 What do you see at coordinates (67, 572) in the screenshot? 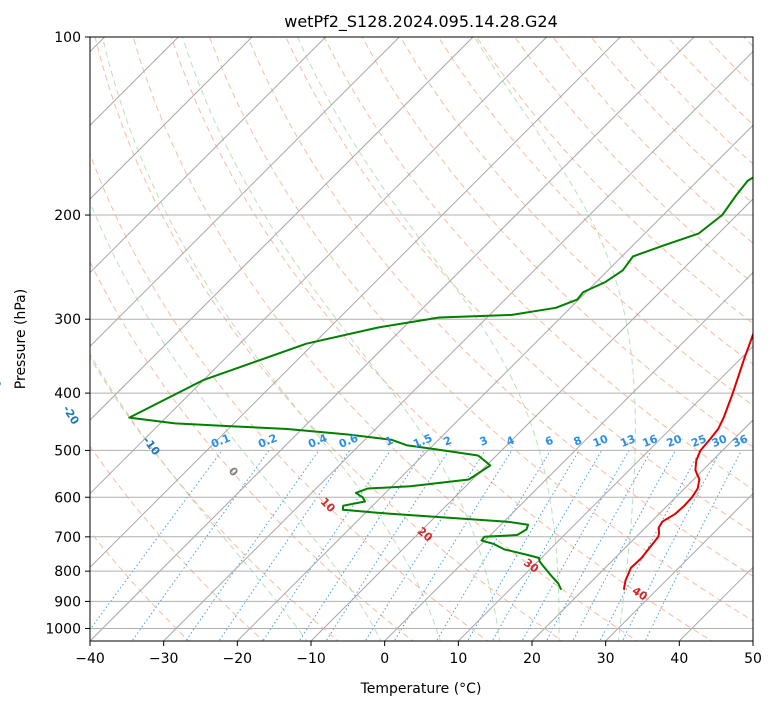
I see `y-tick-label: 800` at bounding box center [67, 572].